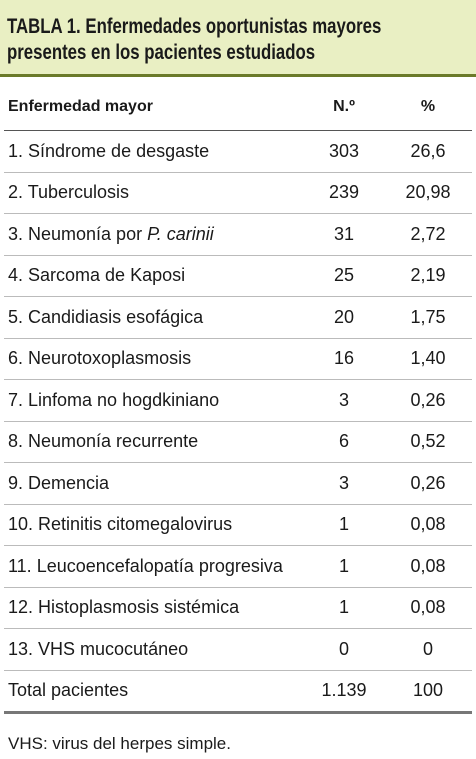  What do you see at coordinates (180, 233) in the screenshot?
I see `cell-italic: P. carinii` at bounding box center [180, 233].